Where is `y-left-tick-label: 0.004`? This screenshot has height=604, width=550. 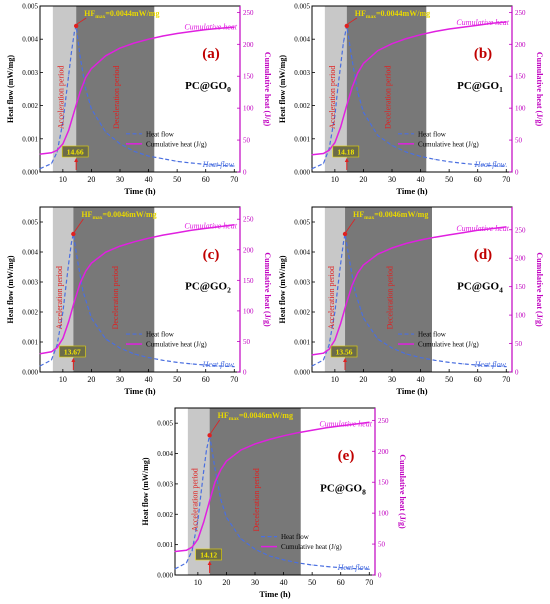
y-left-tick-label: 0.004 is located at coordinates (302, 40).